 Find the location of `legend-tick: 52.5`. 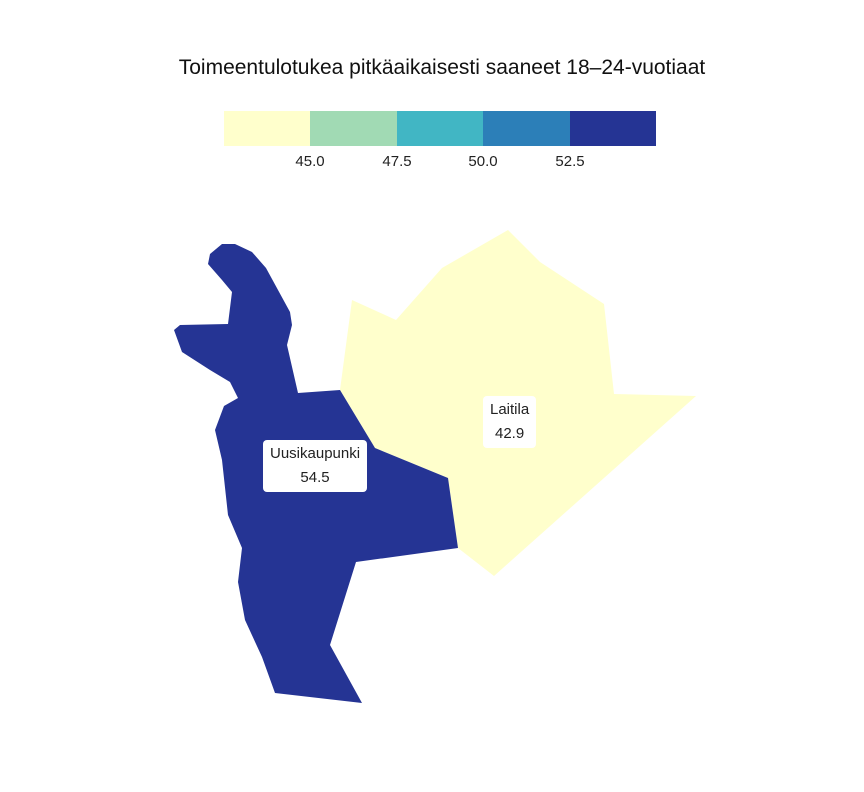

legend-tick: 52.5 is located at coordinates (570, 161).